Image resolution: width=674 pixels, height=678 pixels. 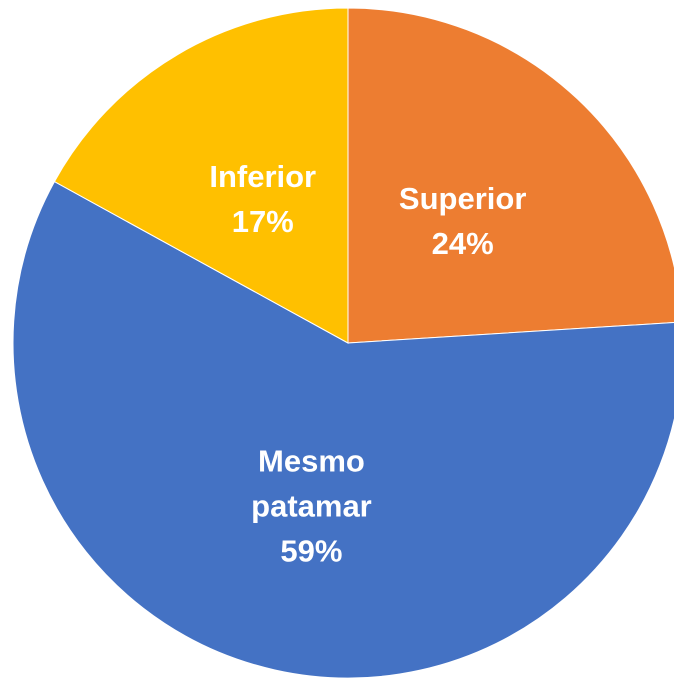 I want to click on category-label: Superior, so click(x=462, y=198).